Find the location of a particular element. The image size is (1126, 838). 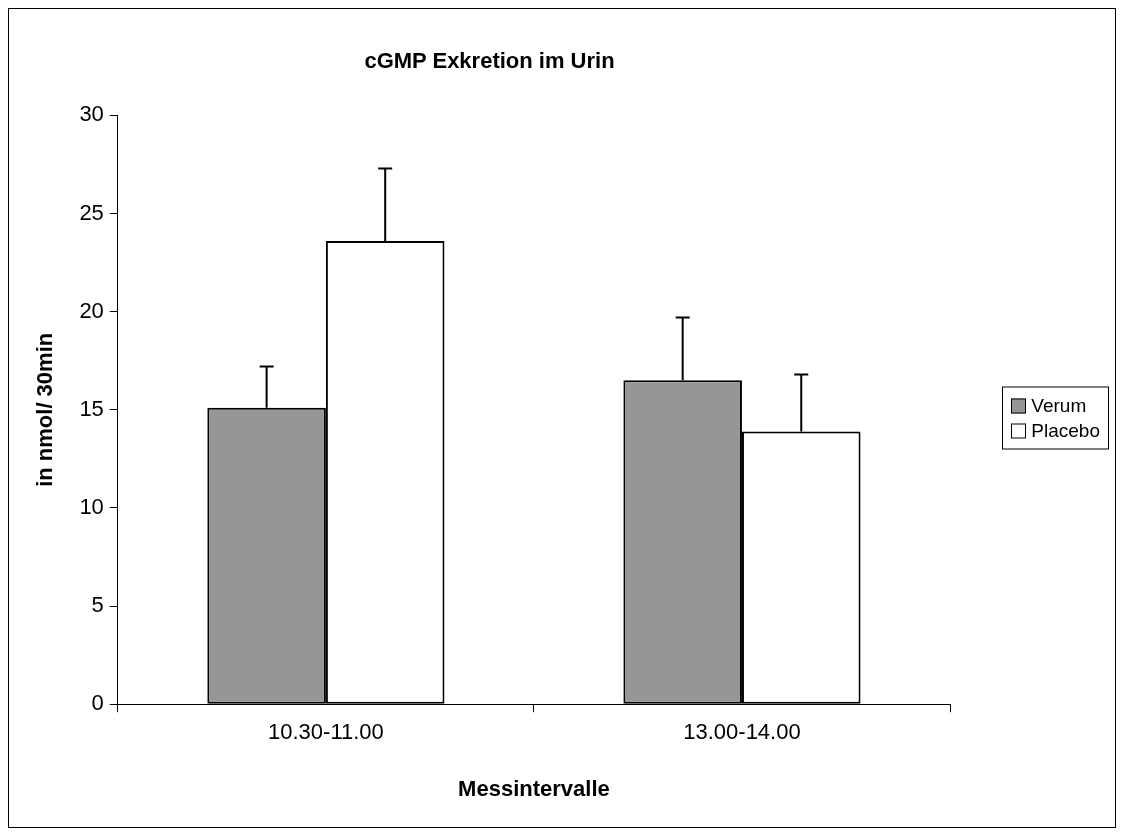

y-tick-label: 20 is located at coordinates (91, 310).